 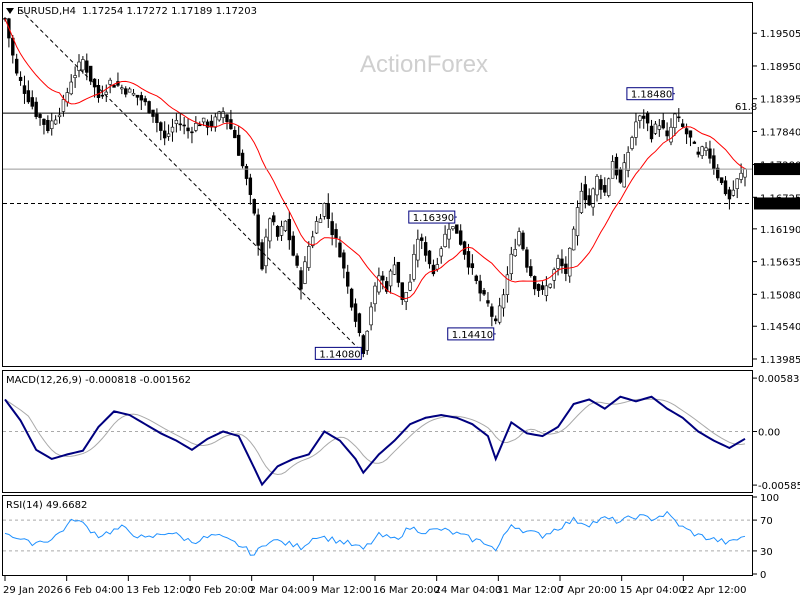 What do you see at coordinates (406, 590) in the screenshot?
I see `x-tick-label: 16 Mar 20:00` at bounding box center [406, 590].